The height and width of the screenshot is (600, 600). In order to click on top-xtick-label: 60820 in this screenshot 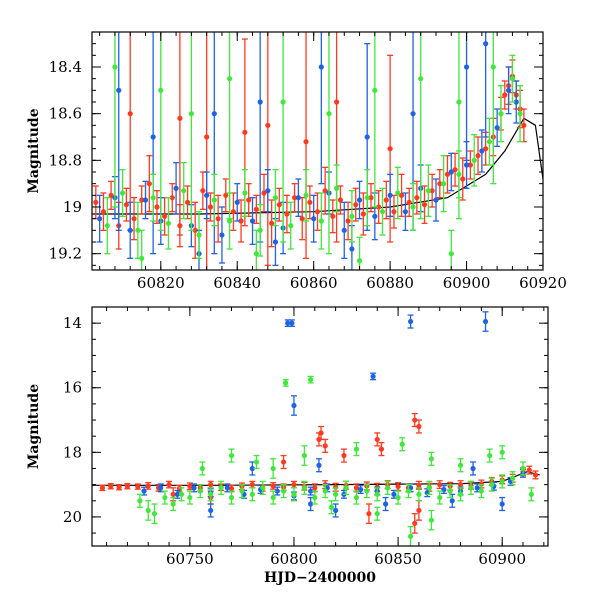, I will do `click(161, 283)`.